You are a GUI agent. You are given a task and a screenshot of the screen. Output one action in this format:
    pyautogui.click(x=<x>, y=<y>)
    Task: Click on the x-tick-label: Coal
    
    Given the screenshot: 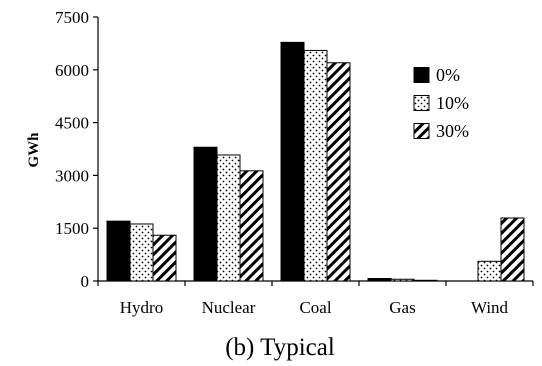 What is the action you would take?
    pyautogui.click(x=315, y=307)
    